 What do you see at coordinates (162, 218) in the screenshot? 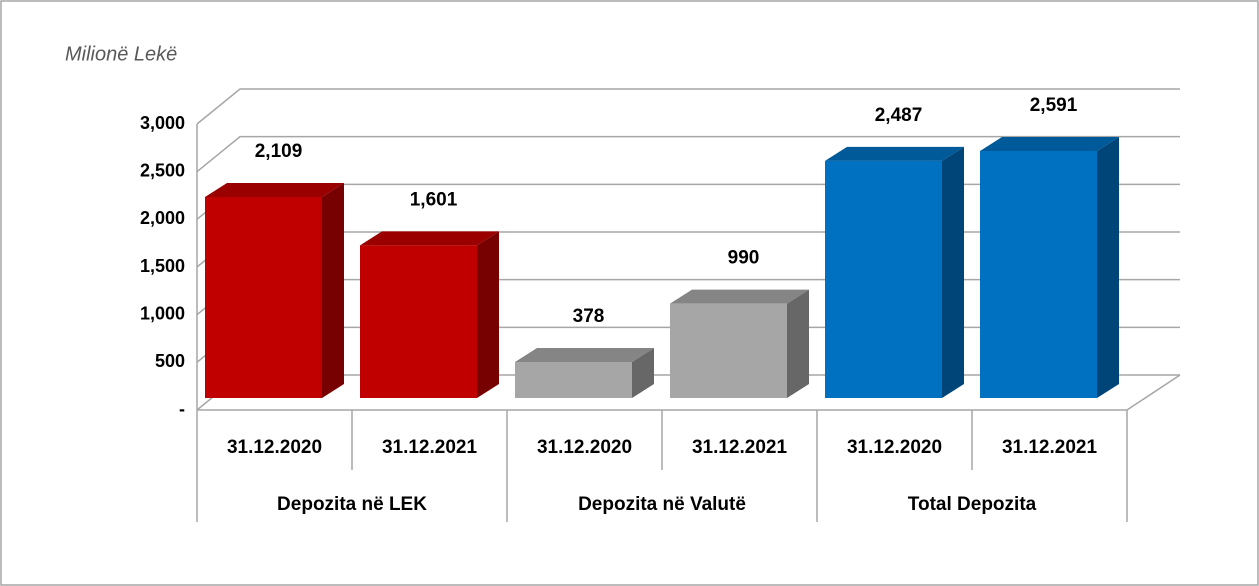
I see `y-tick-label: 2,000` at bounding box center [162, 218].